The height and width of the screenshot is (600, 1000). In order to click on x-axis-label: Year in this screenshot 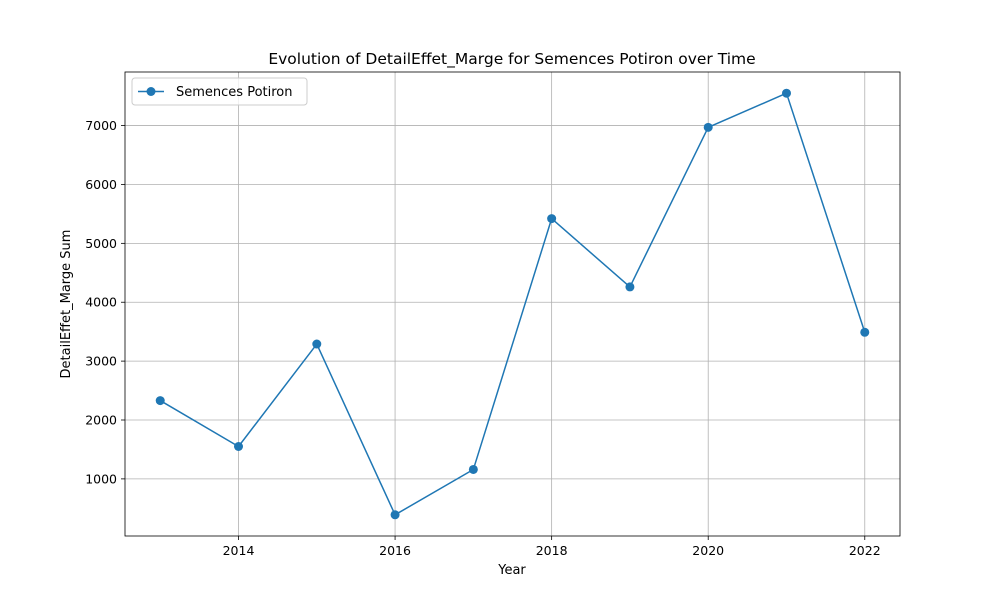, I will do `click(511, 570)`.